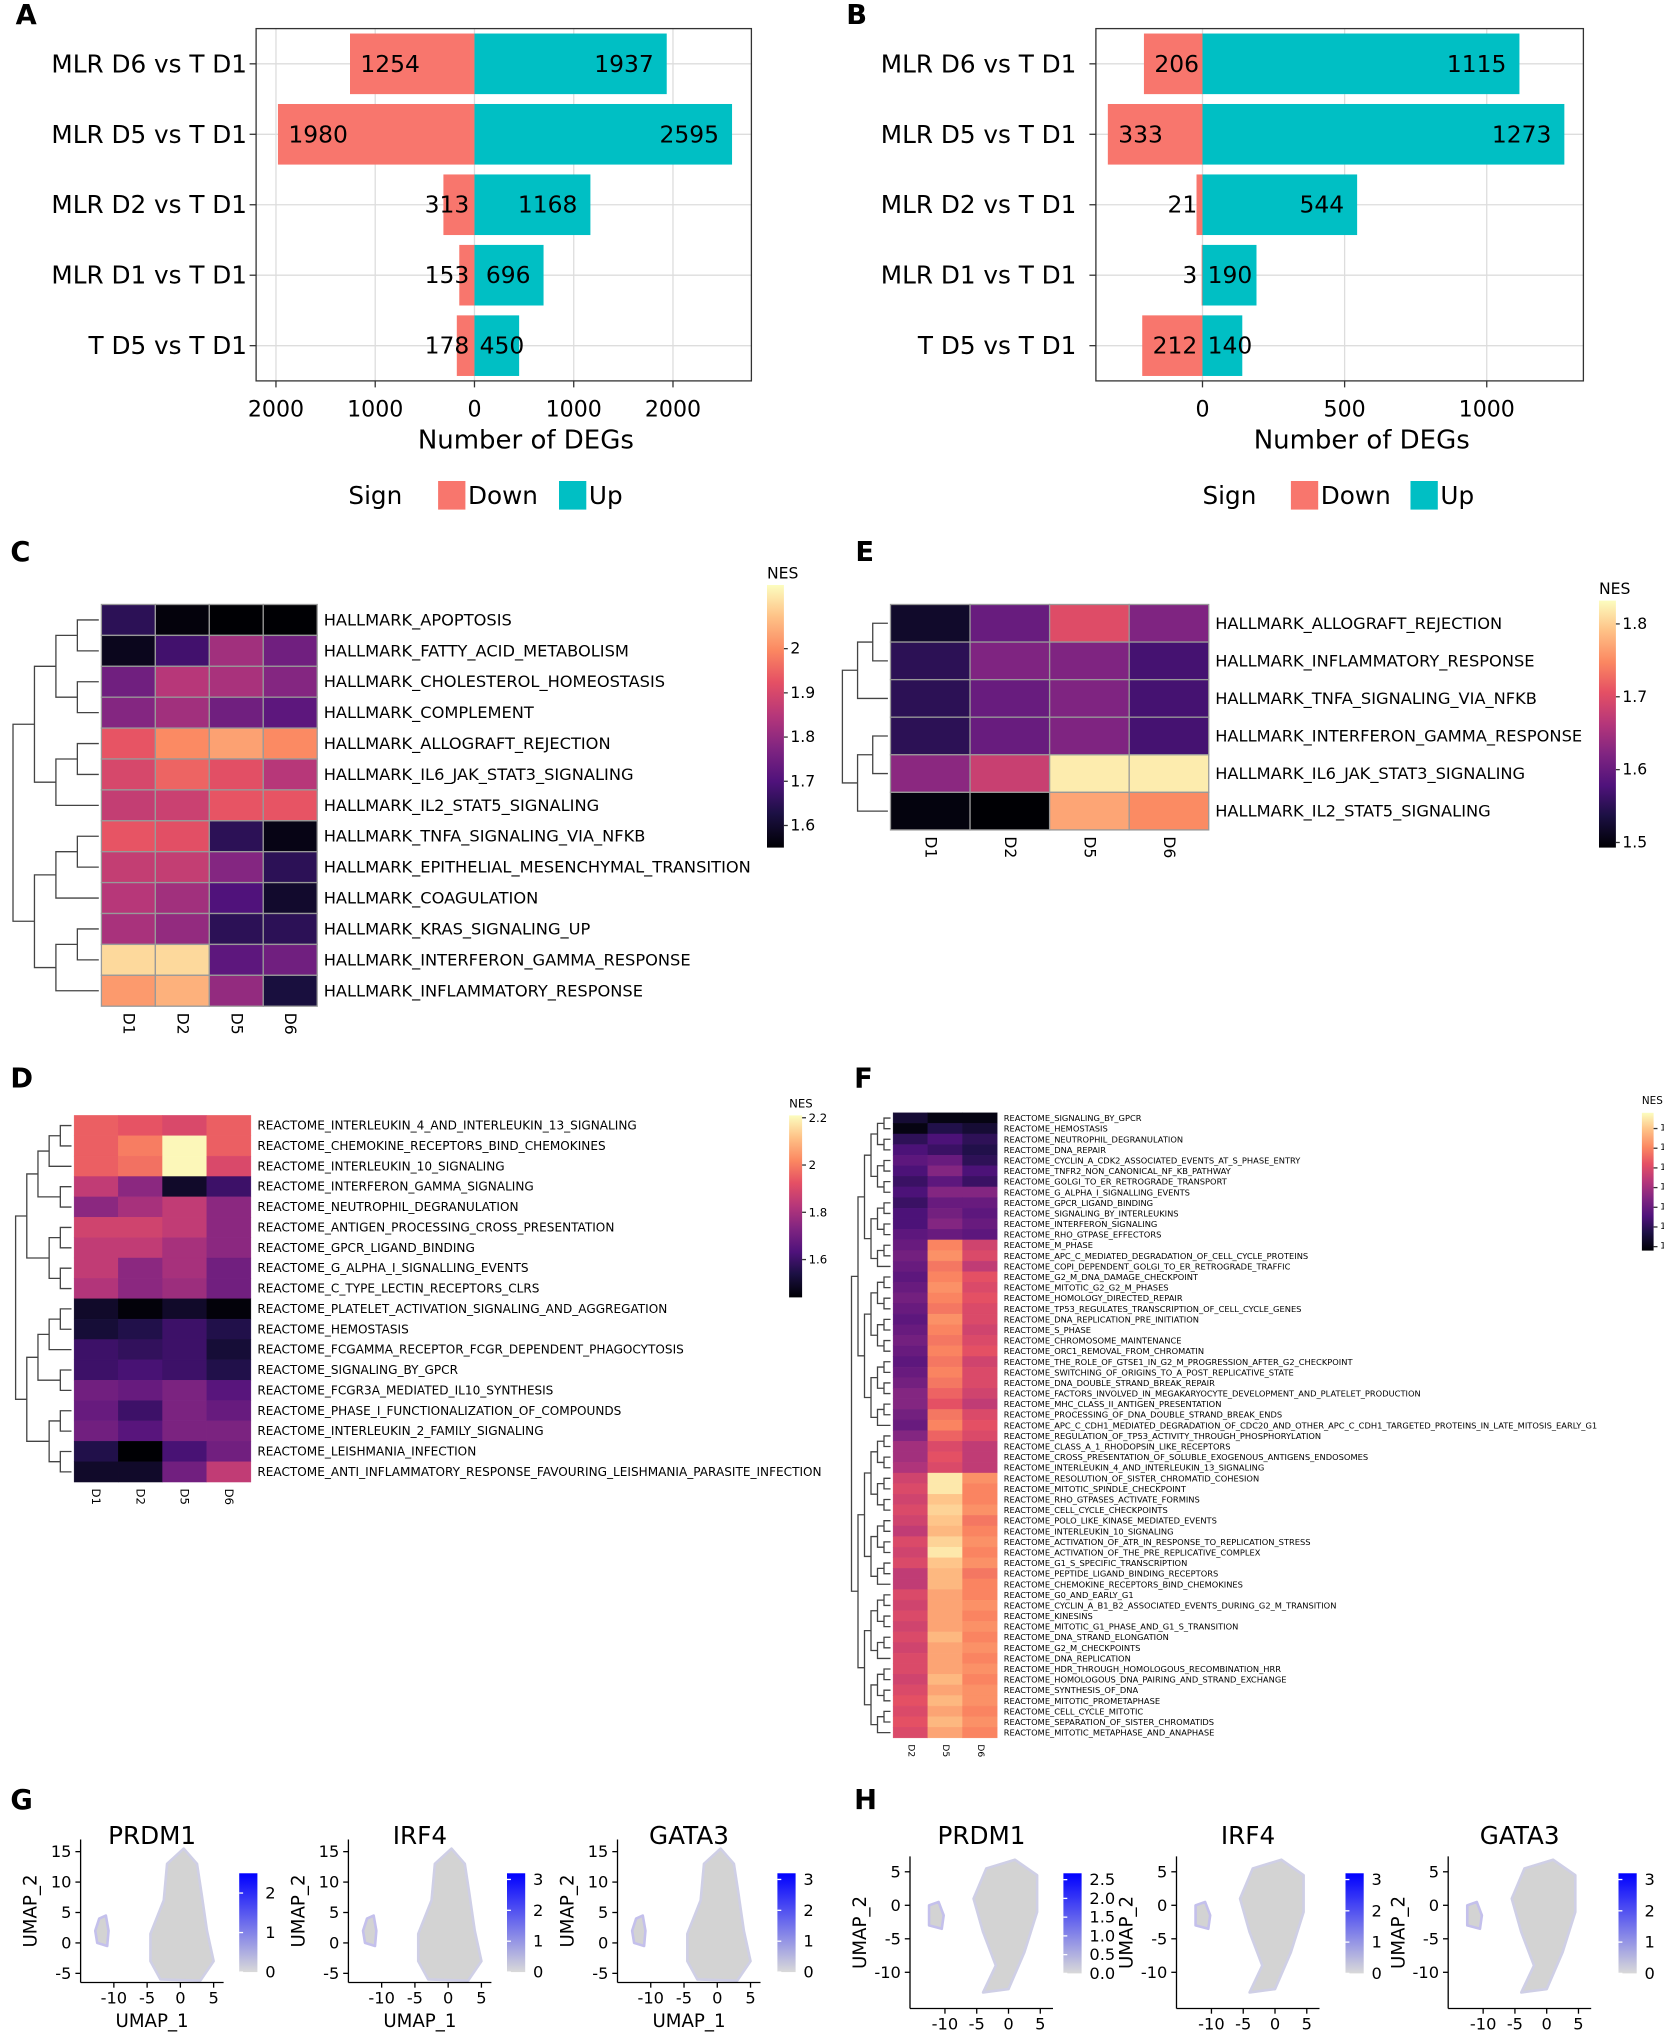 The height and width of the screenshot is (2035, 1664). I want to click on category-label: MLR D2 vs T D1, so click(979, 204).